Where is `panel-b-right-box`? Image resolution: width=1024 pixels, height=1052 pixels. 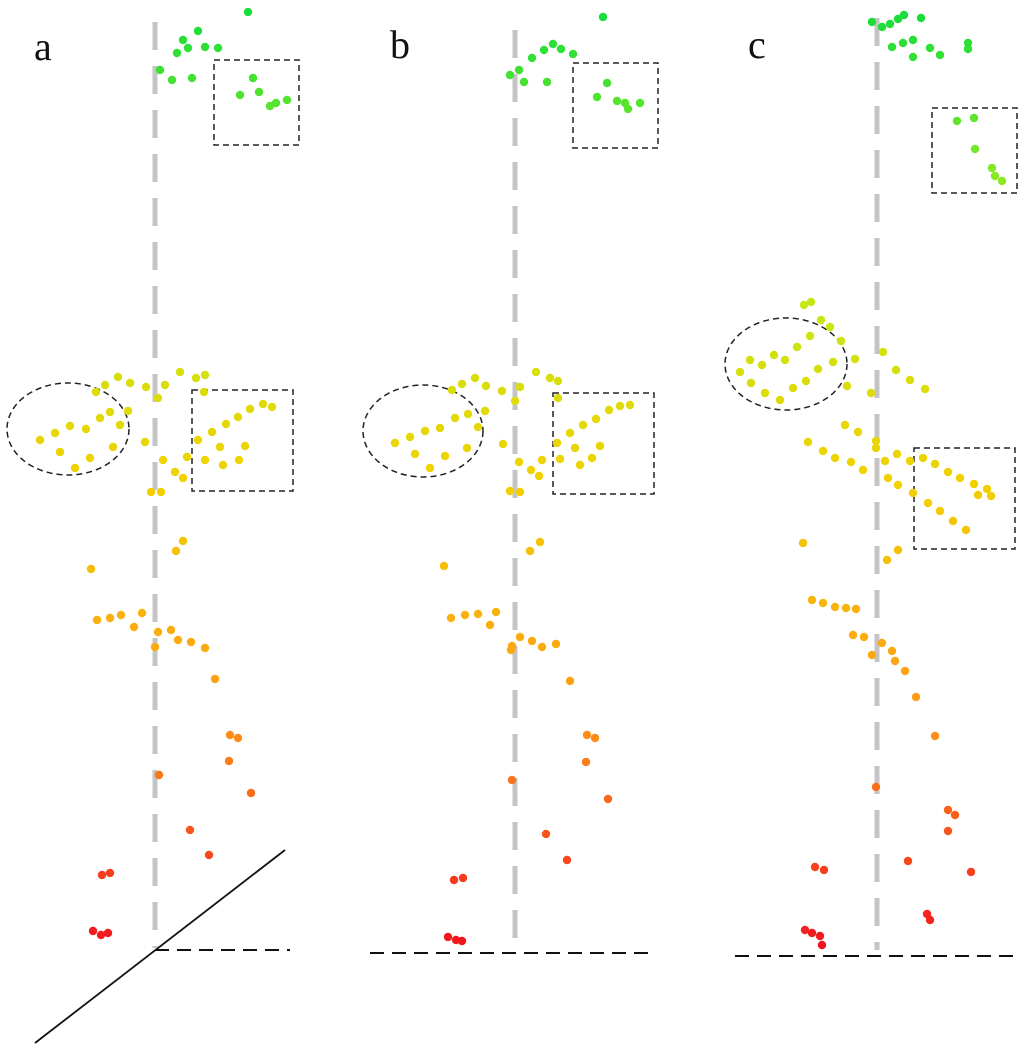 panel-b-right-box is located at coordinates (603, 443).